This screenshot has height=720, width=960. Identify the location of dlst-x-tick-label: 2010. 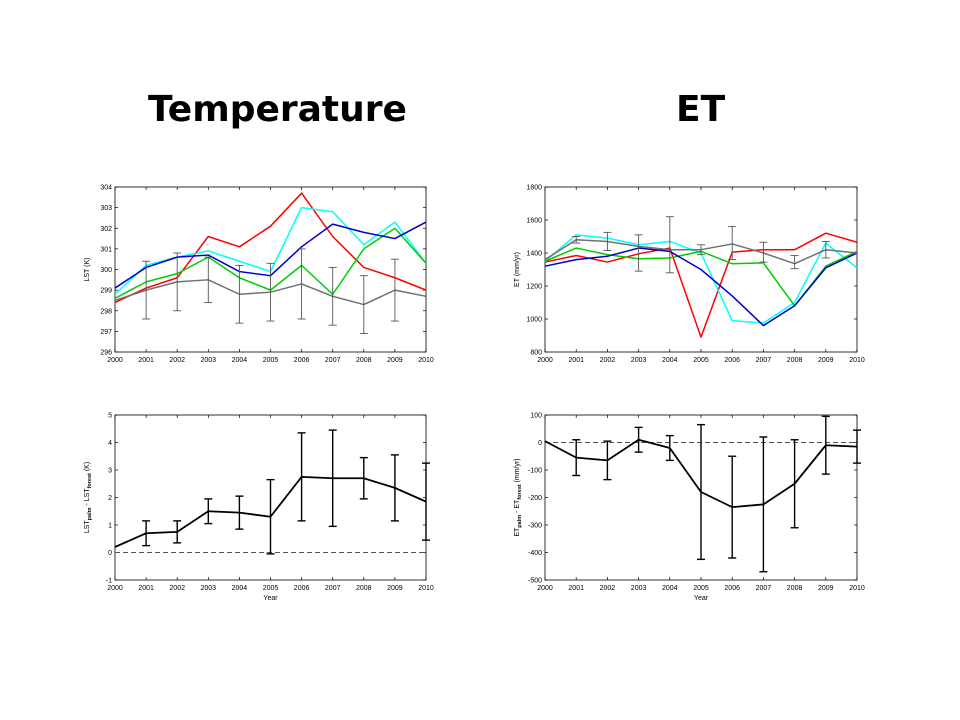
(426, 588).